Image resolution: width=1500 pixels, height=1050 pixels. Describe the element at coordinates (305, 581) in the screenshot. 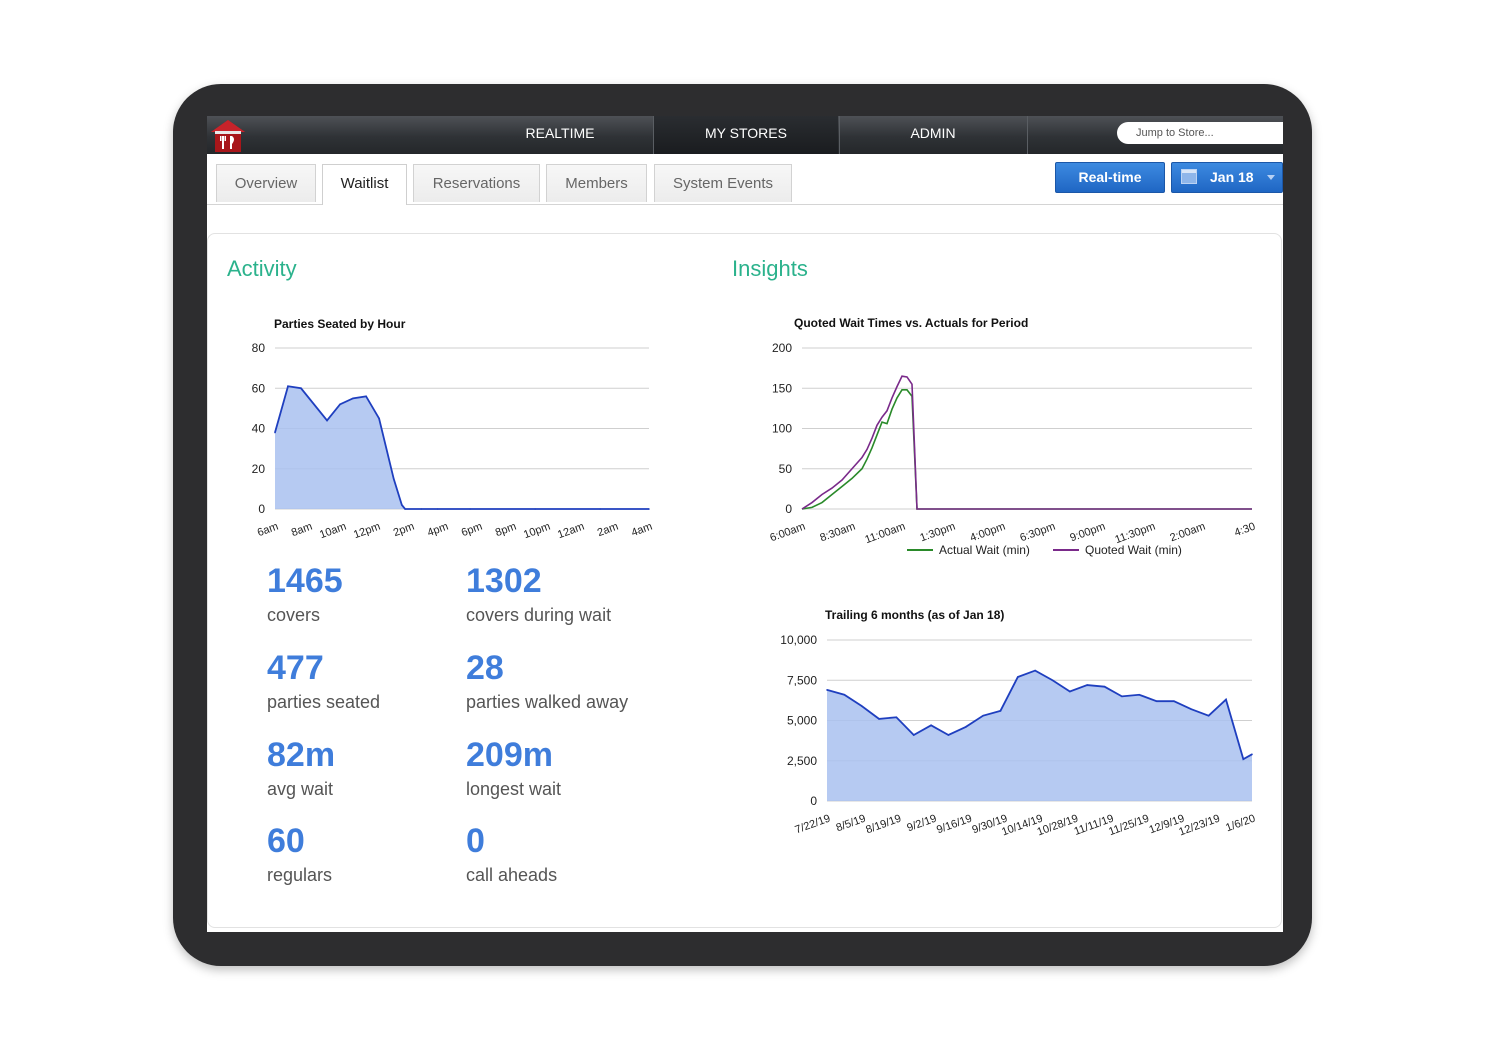

I see `stat-covers-value: 1465` at that location.